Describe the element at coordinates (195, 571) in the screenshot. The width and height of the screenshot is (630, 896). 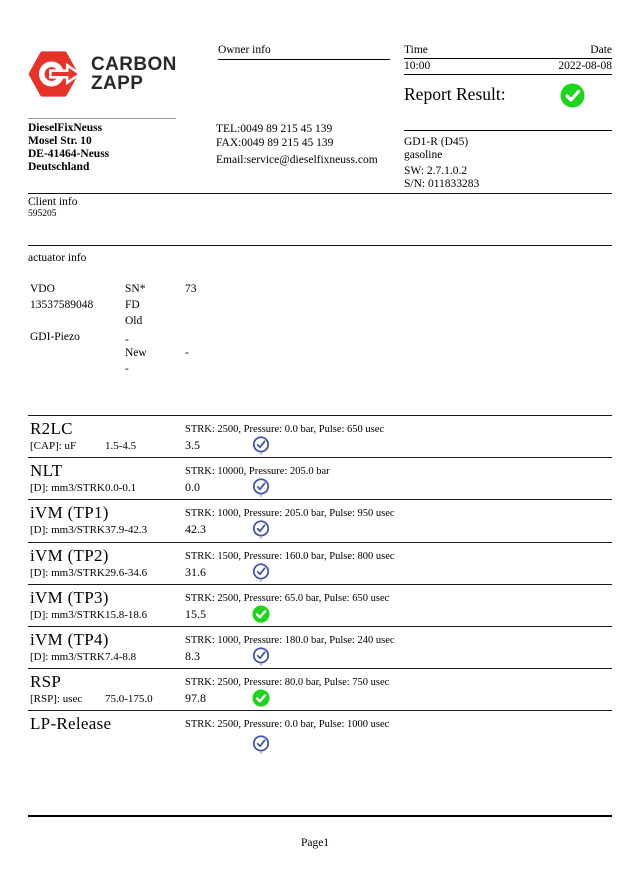
I see `test-measured-value: 31.6` at that location.